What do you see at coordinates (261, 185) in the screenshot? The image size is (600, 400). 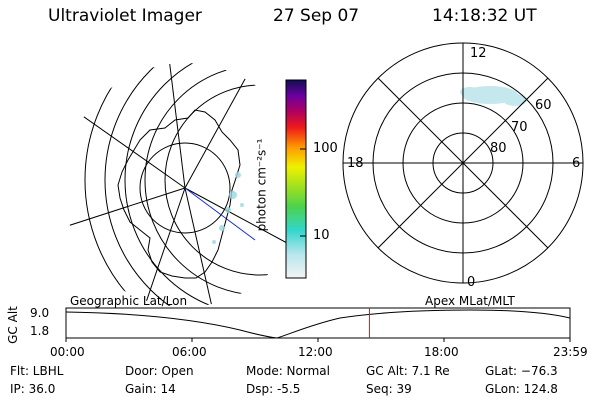 I see `colorbar-unit-label: photon cm⁻²s⁻¹` at bounding box center [261, 185].